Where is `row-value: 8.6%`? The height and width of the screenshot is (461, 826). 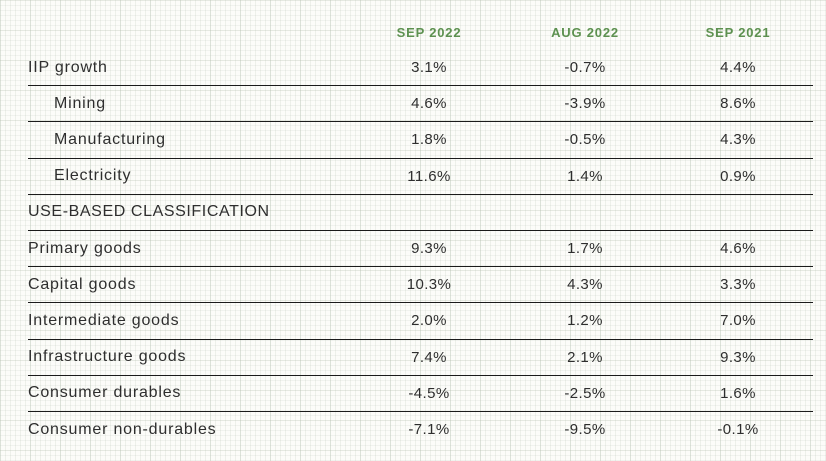 row-value: 8.6% is located at coordinates (738, 104).